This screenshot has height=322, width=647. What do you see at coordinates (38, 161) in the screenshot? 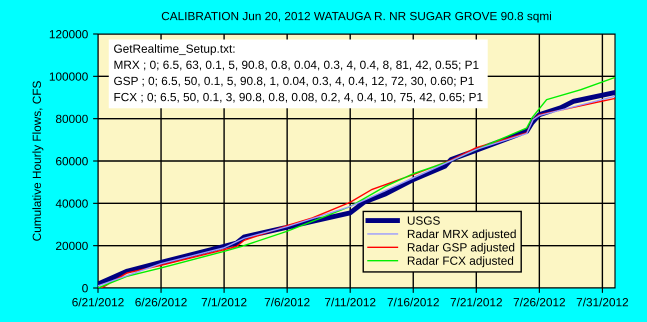
I see `y-axis-title: Cumulative Hourly Flows, CFS` at bounding box center [38, 161].